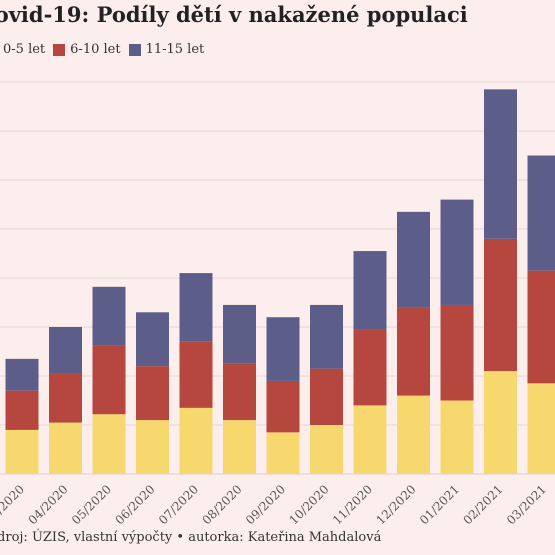 The image size is (555, 555). Describe the element at coordinates (152, 447) in the screenshot. I see `bar-06/2020-0-5 let` at that location.